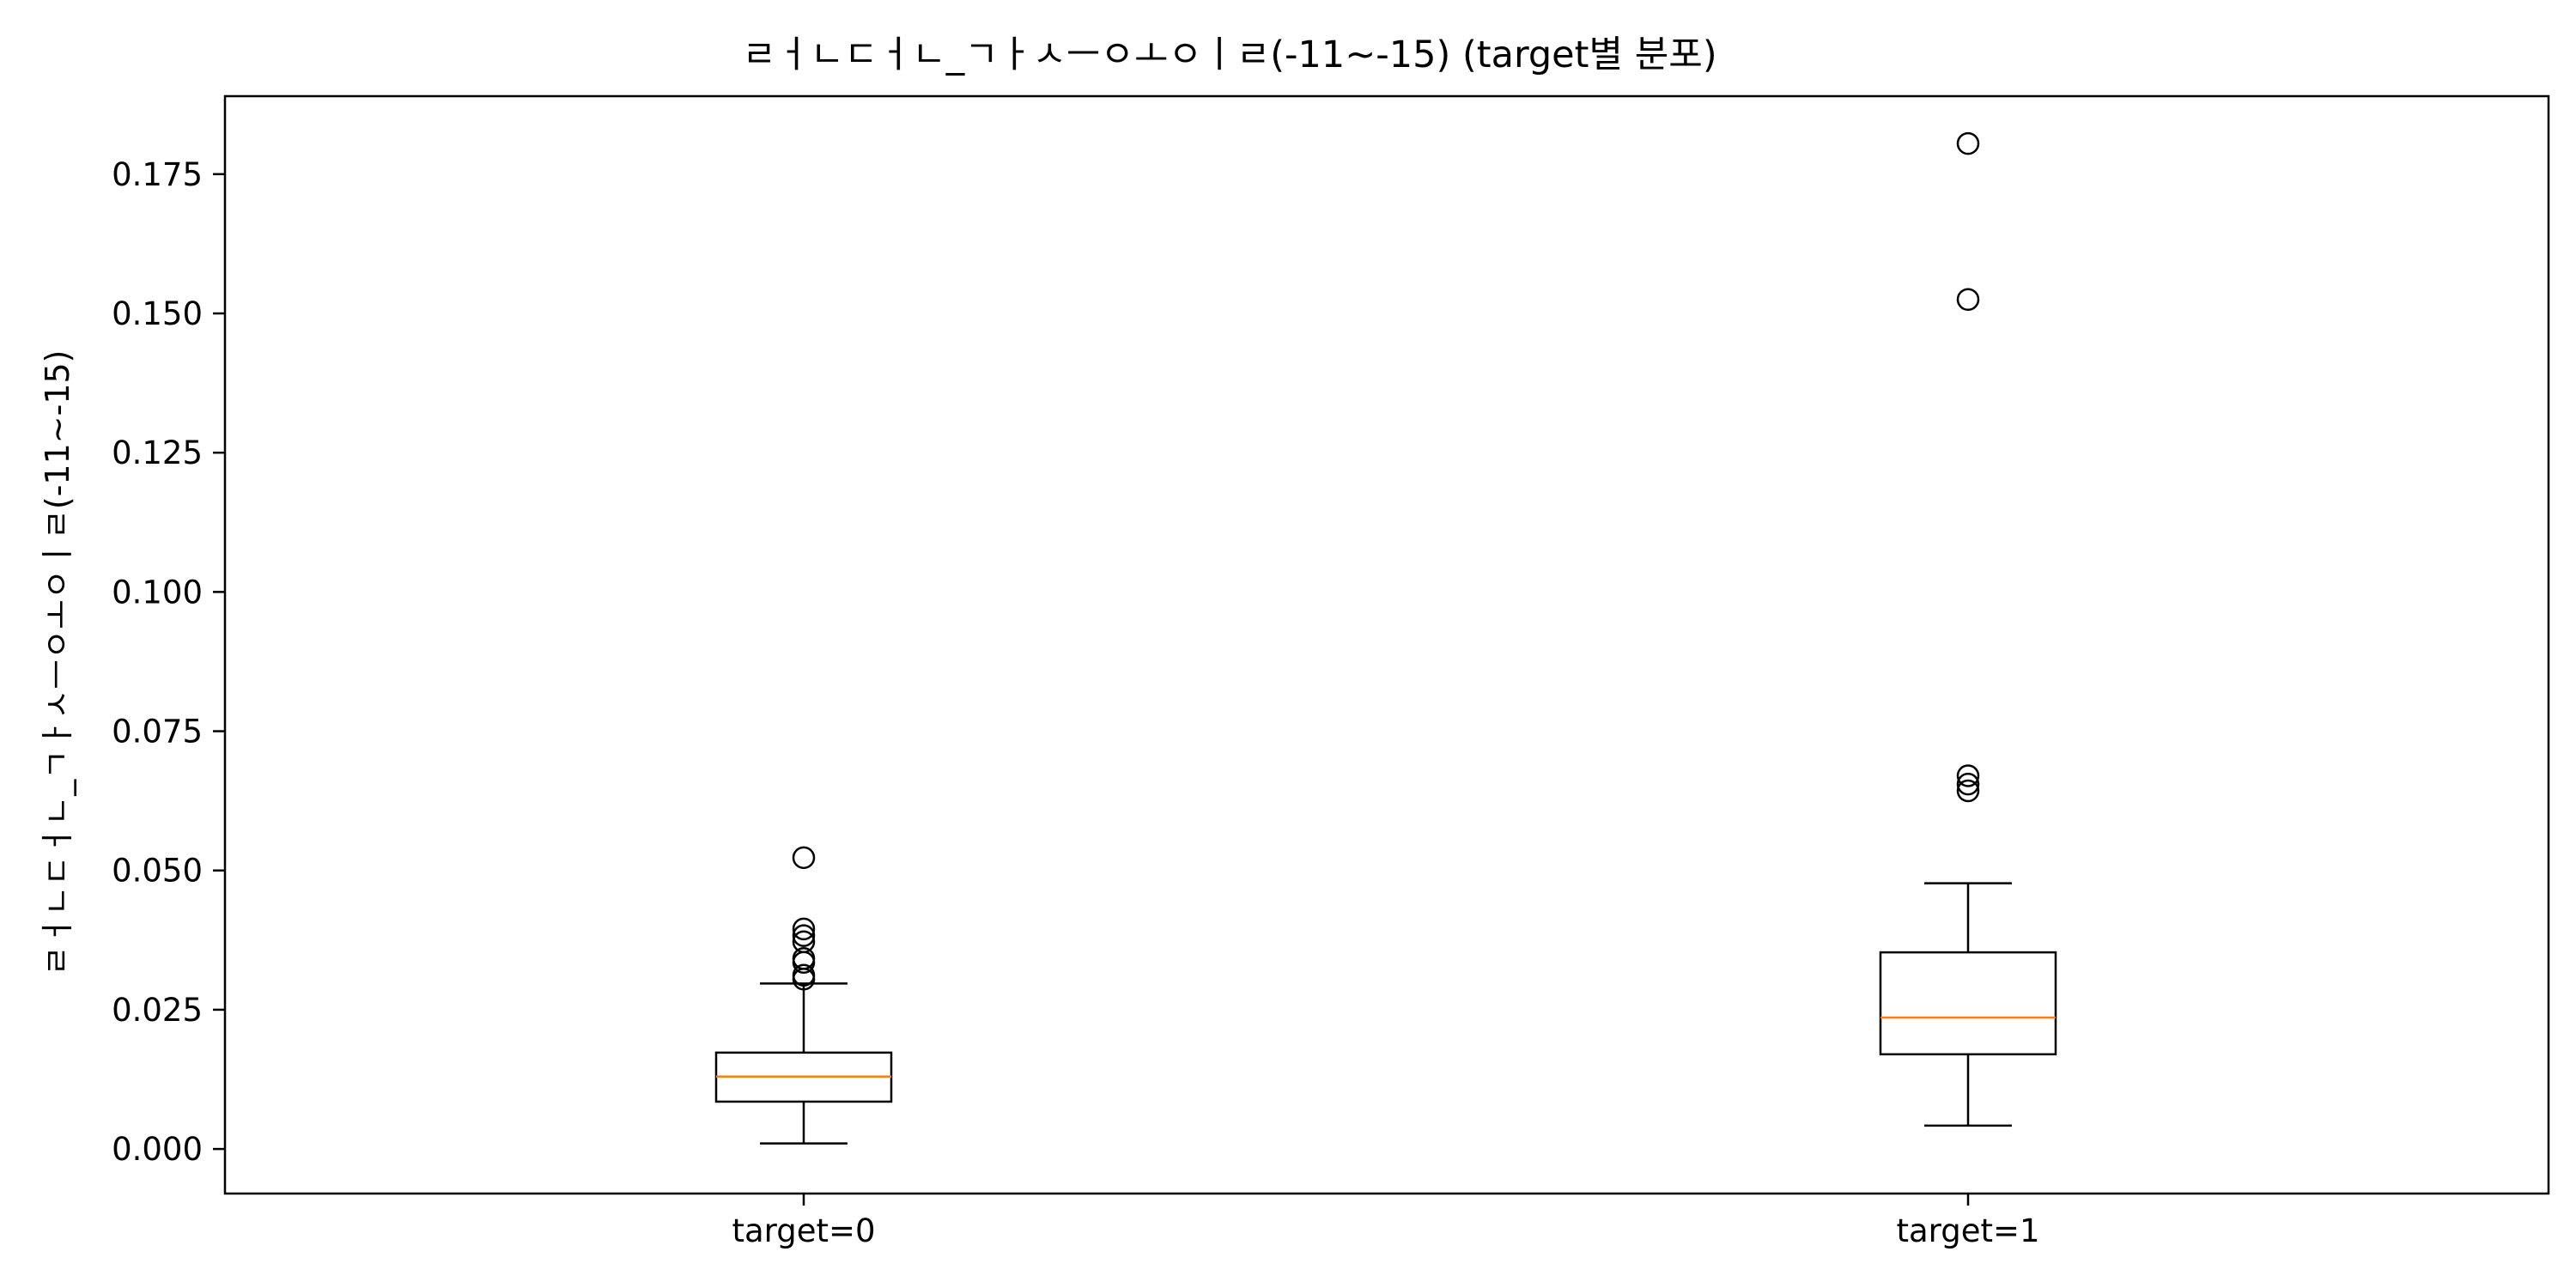 The width and height of the screenshot is (2576, 1288). What do you see at coordinates (158, 1010) in the screenshot?
I see `y-tick-label: 0.025` at bounding box center [158, 1010].